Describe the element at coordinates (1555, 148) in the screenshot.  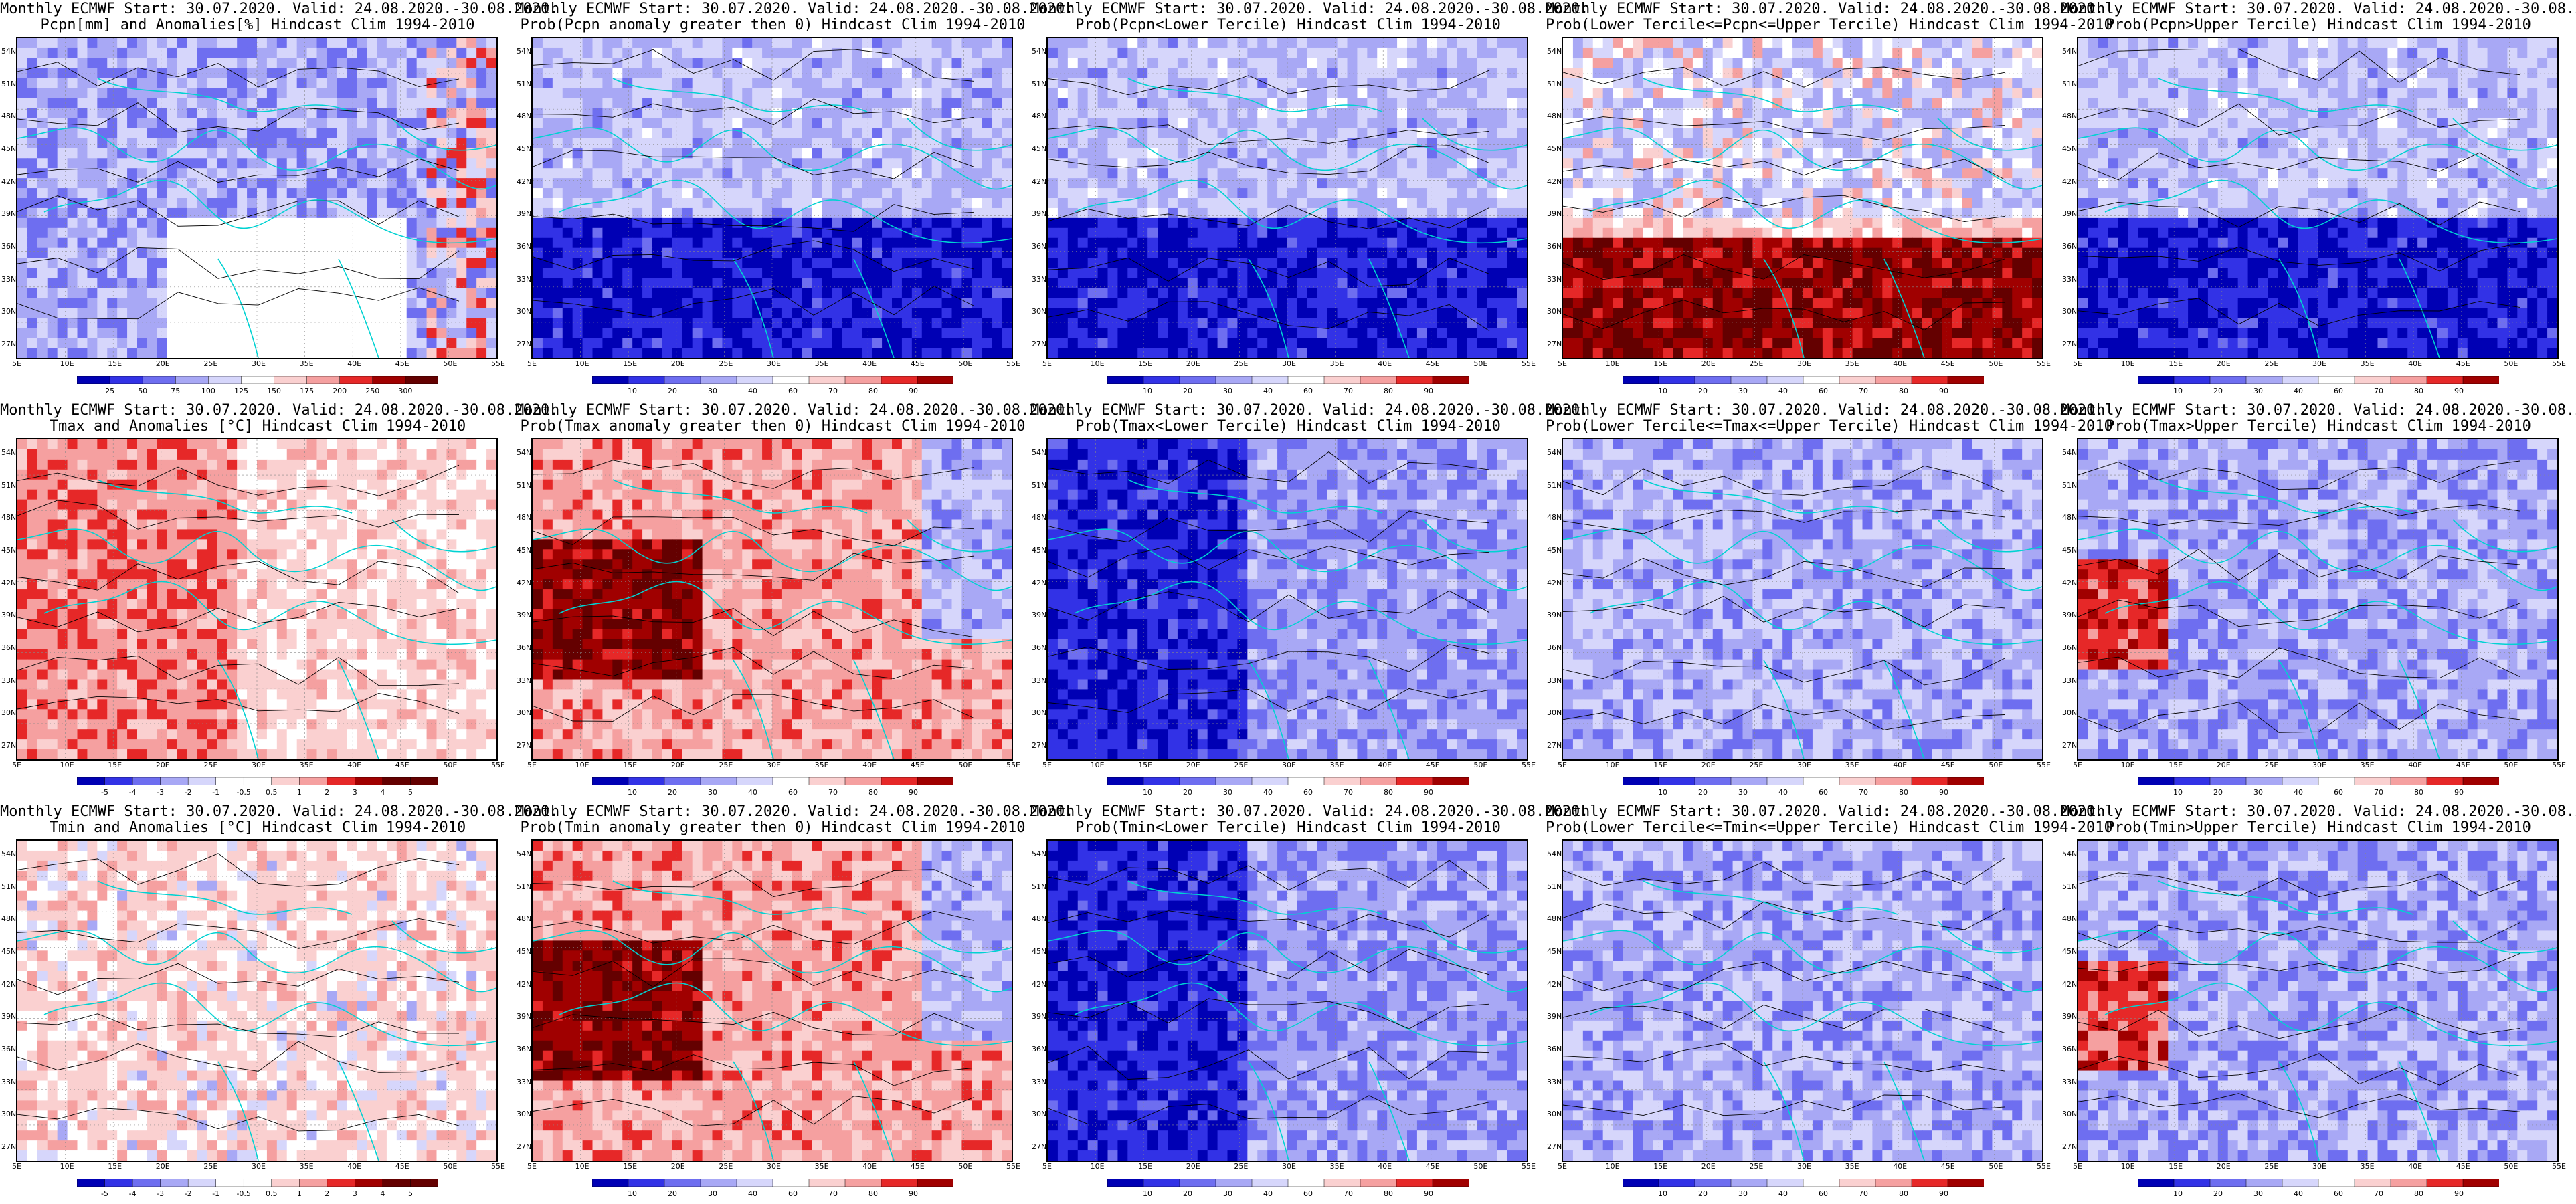
I see `latitude-label: 45N` at that location.